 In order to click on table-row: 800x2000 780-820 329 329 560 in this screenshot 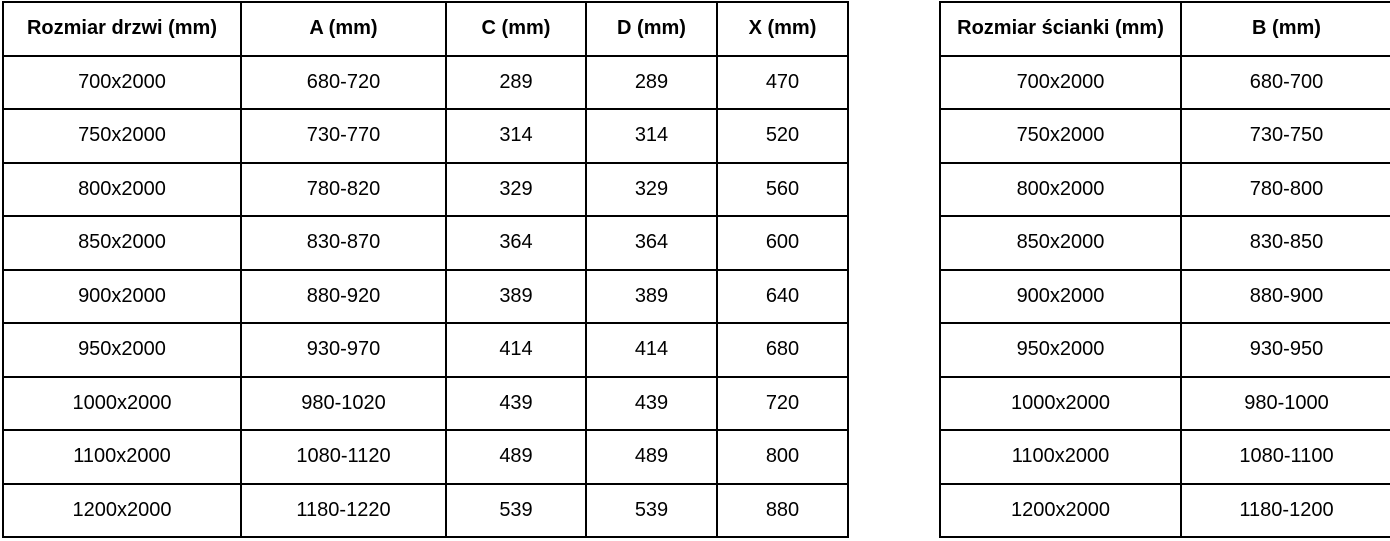, I will do `click(425, 189)`.